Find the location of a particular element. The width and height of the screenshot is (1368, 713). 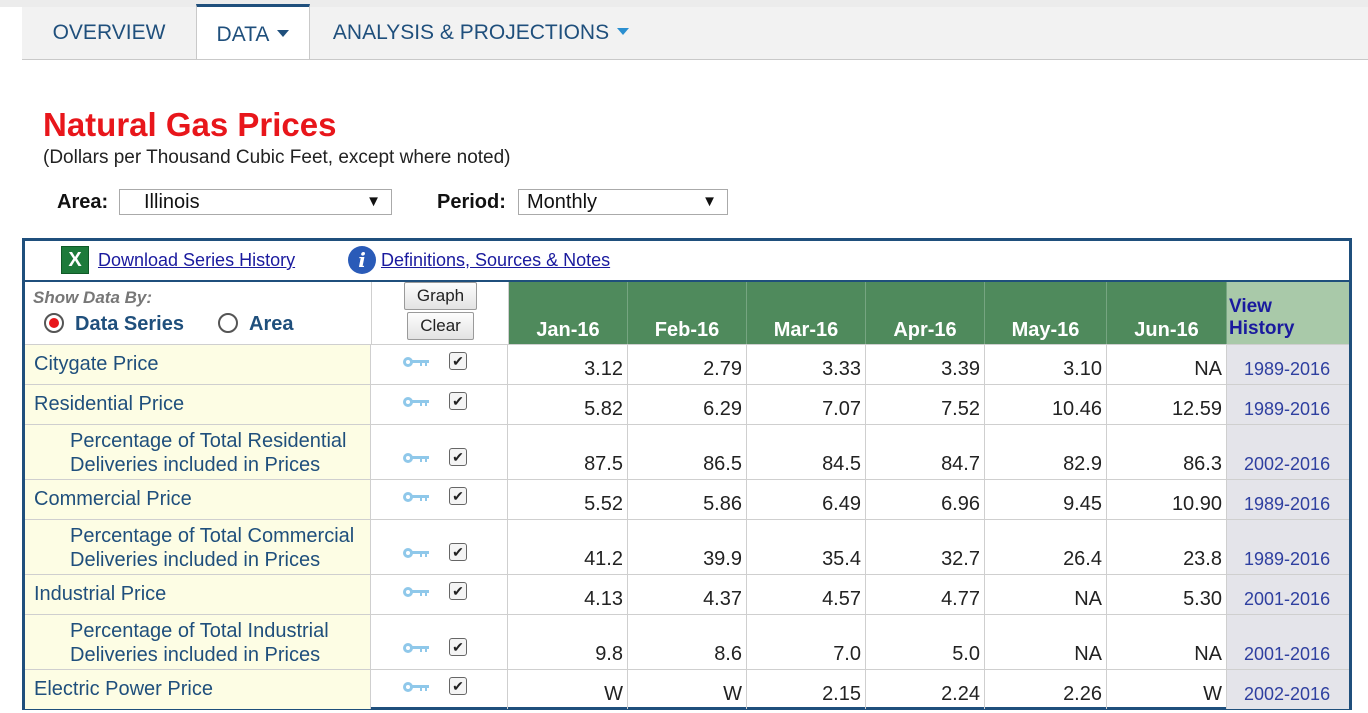

page-title: Natural Gas Prices is located at coordinates (190, 124).